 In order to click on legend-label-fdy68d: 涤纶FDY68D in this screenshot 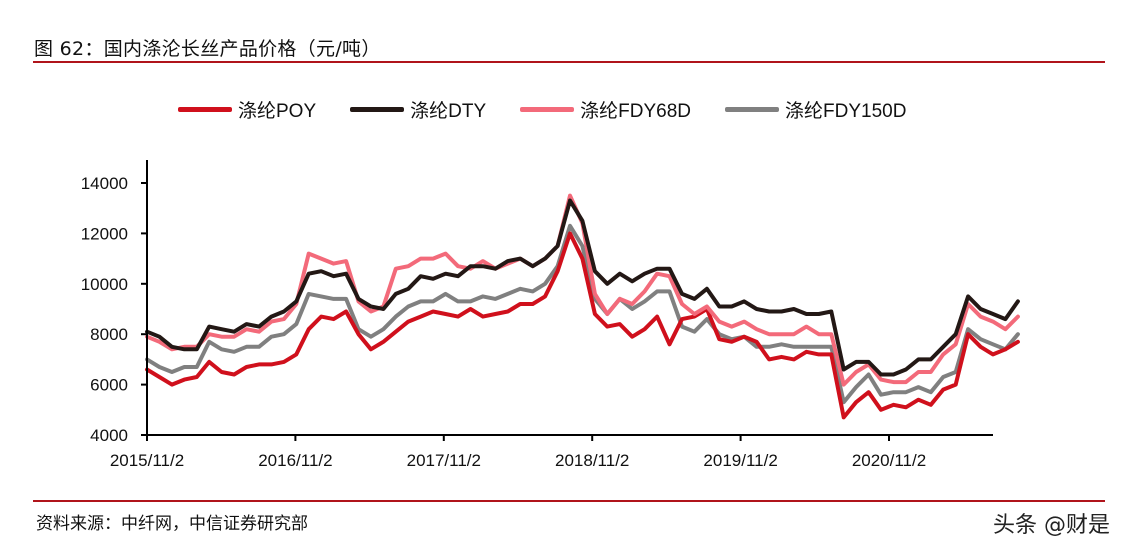, I will do `click(635, 111)`.